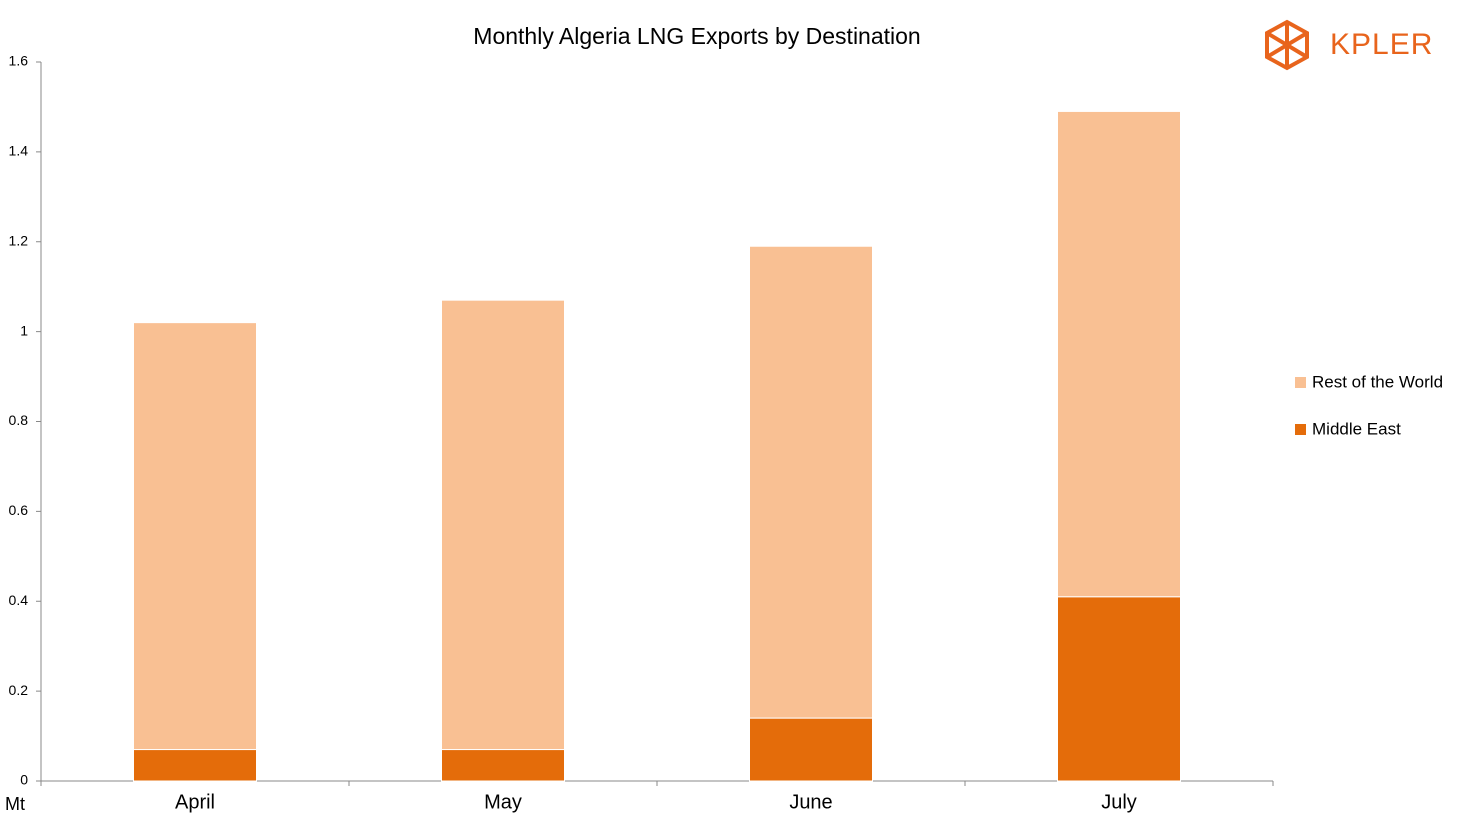 Image resolution: width=1462 pixels, height=826 pixels. What do you see at coordinates (19, 600) in the screenshot?
I see `y-tick-label: 0.4` at bounding box center [19, 600].